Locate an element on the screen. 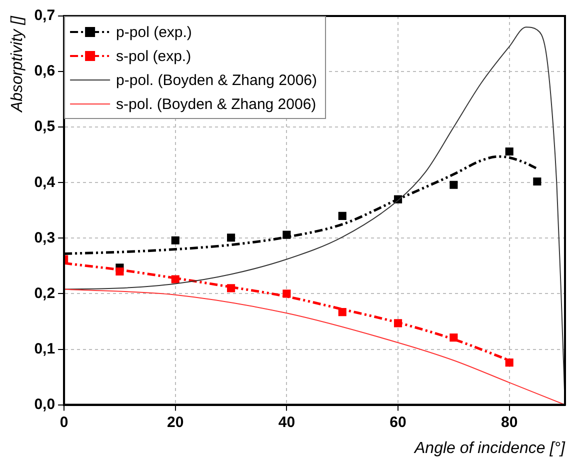 The height and width of the screenshot is (466, 573). legend-label: s-pol (exp.) is located at coordinates (154, 57).